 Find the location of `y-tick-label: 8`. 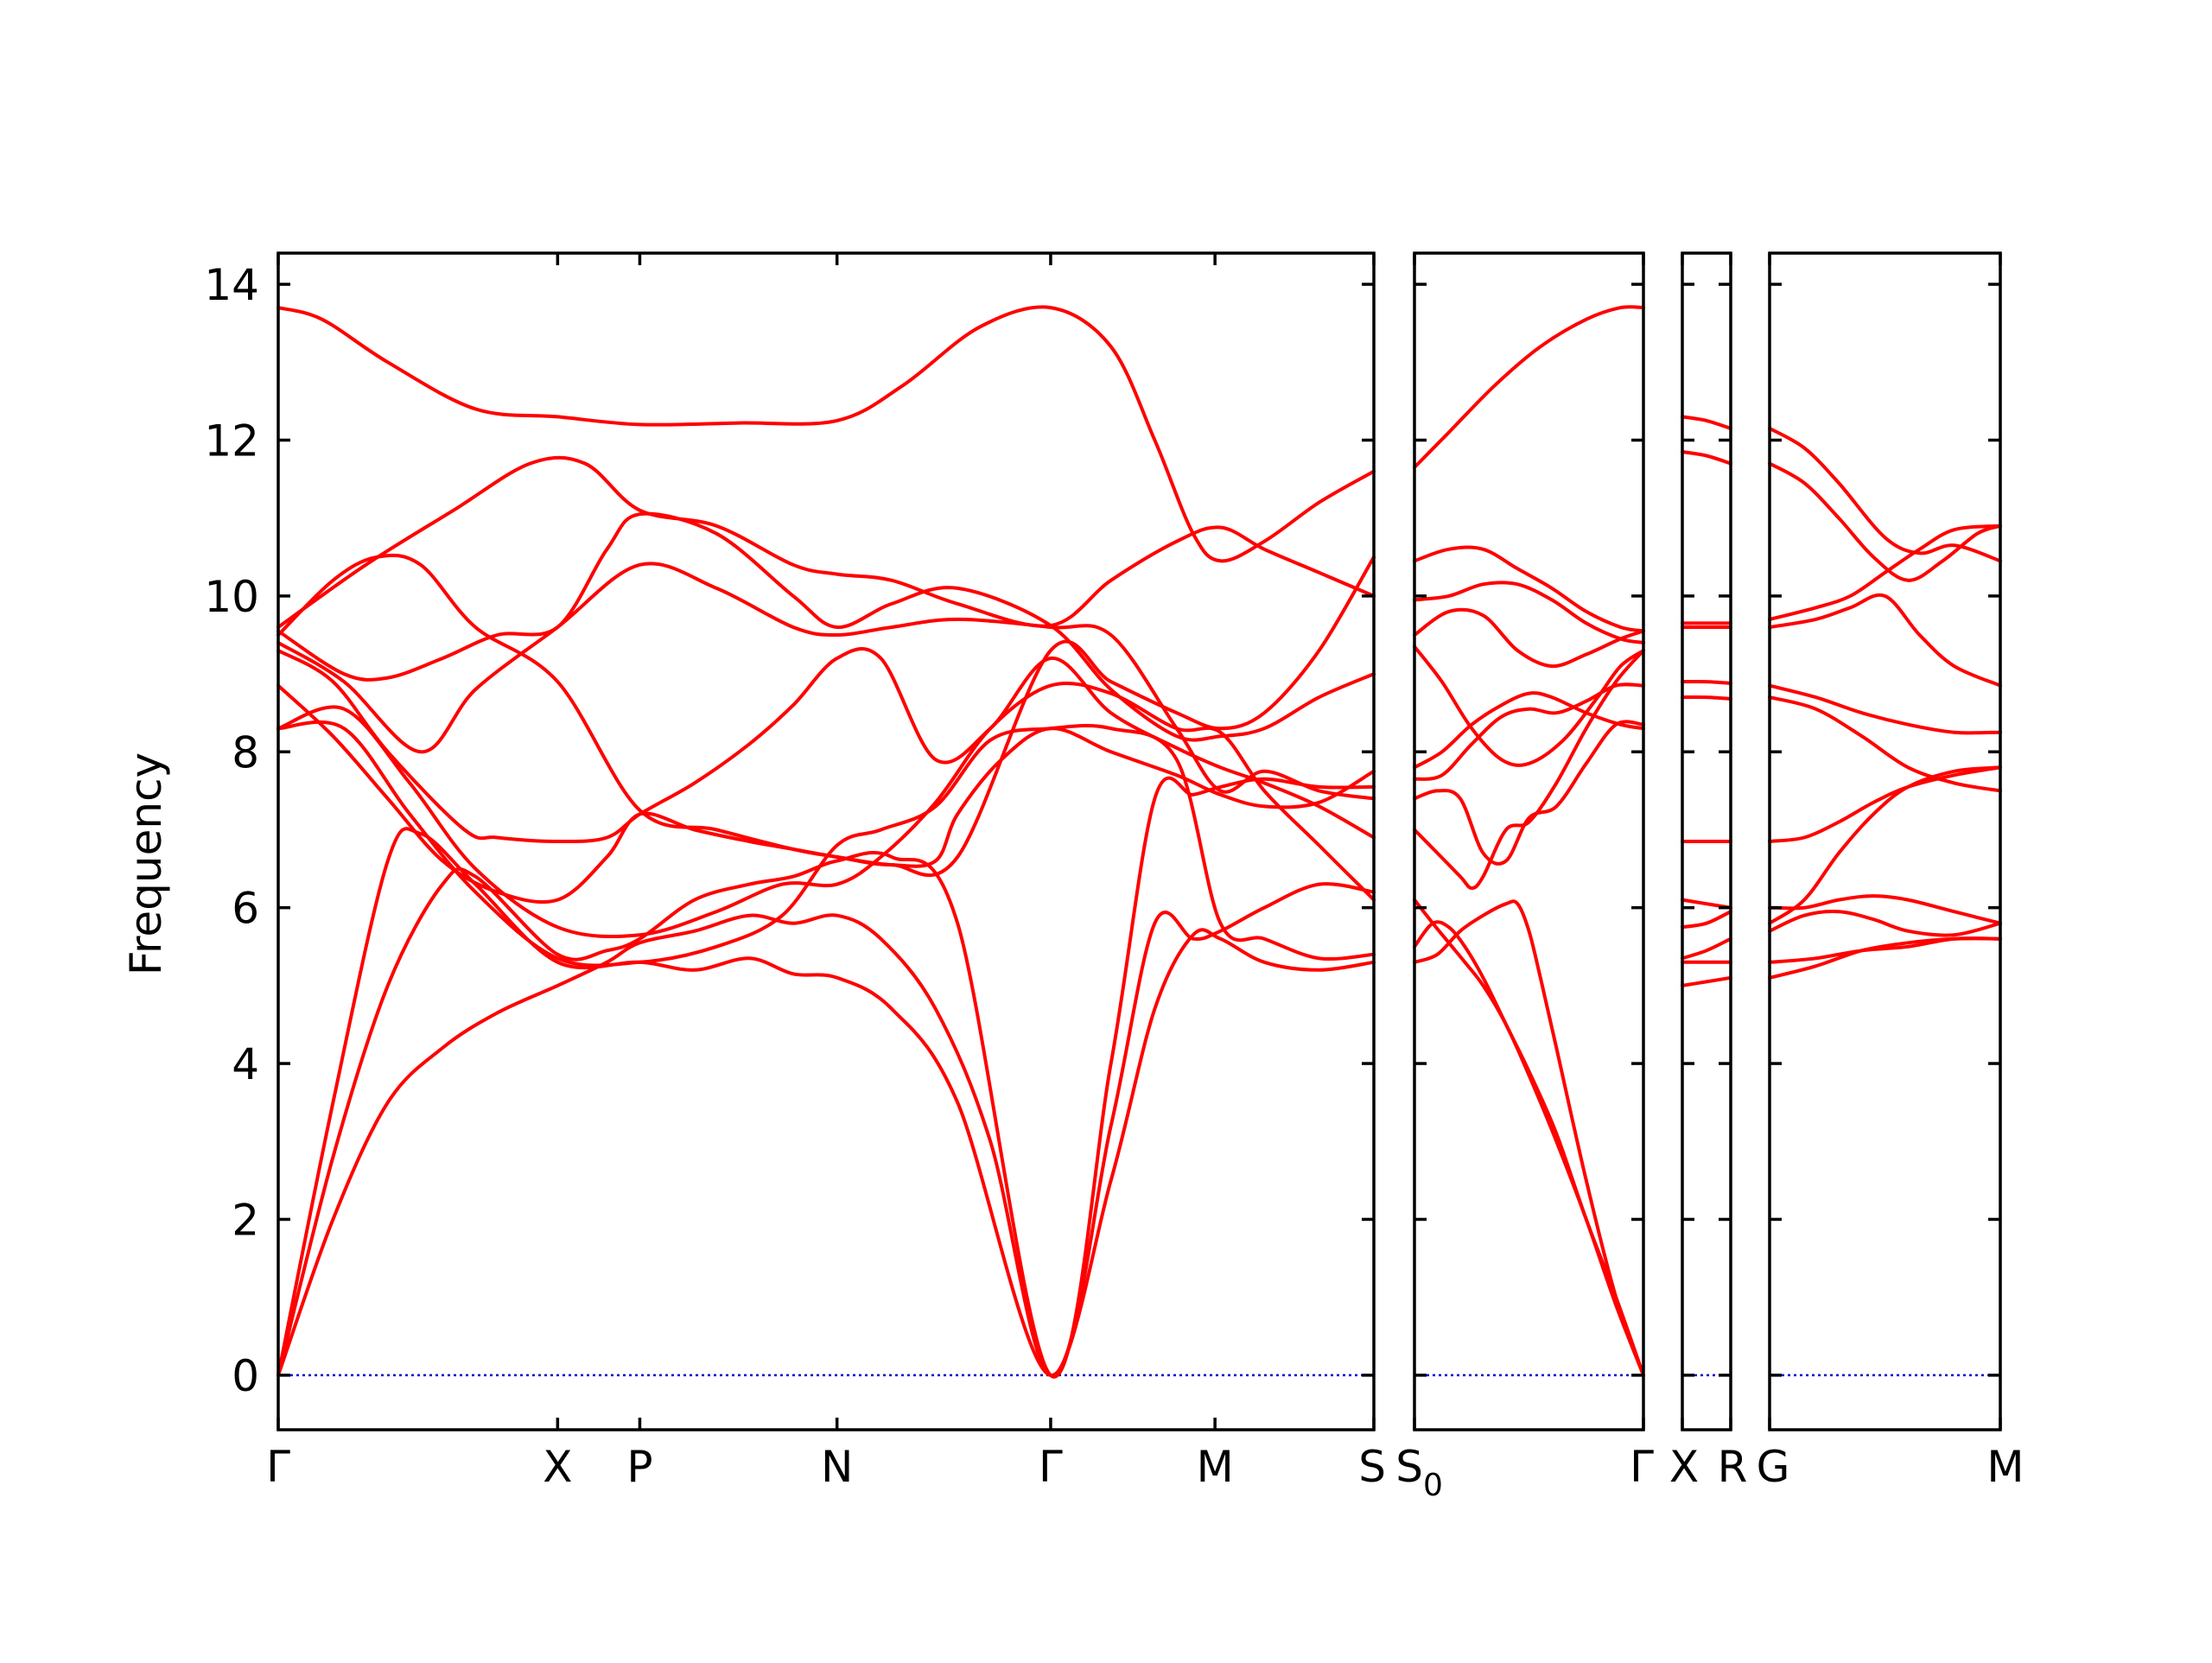

y-tick-label: 8 is located at coordinates (245, 752).